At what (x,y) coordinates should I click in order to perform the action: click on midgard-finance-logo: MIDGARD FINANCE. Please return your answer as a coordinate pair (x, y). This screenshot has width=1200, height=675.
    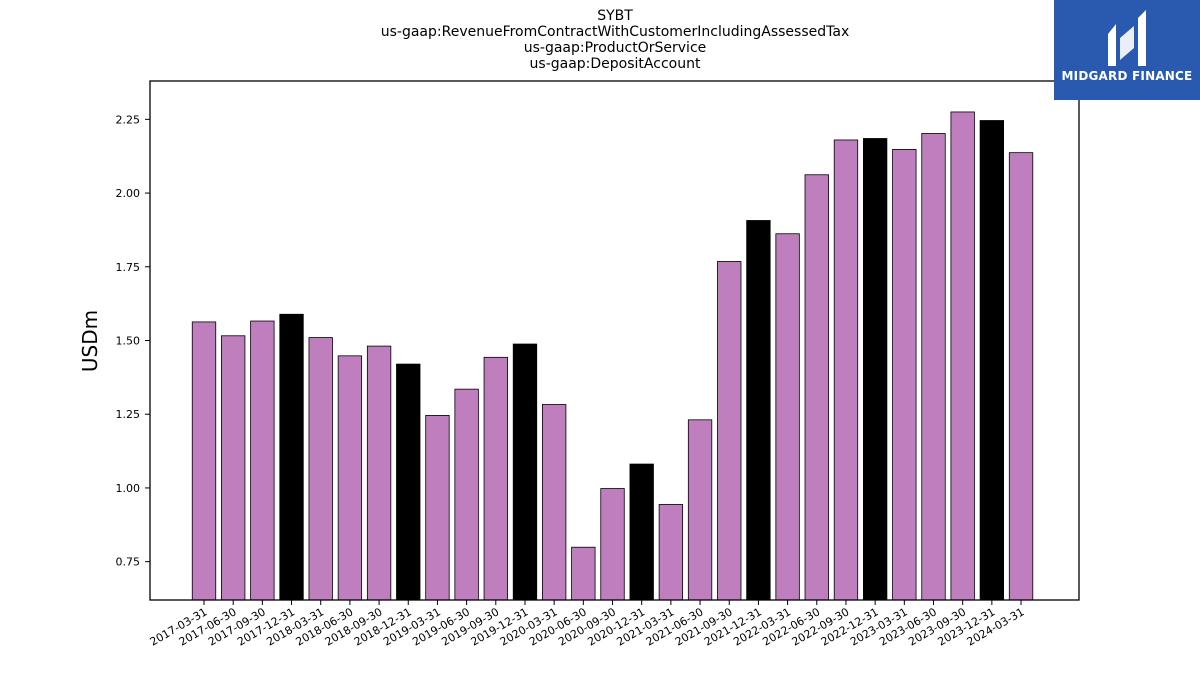
    Looking at the image, I should click on (1127, 50).